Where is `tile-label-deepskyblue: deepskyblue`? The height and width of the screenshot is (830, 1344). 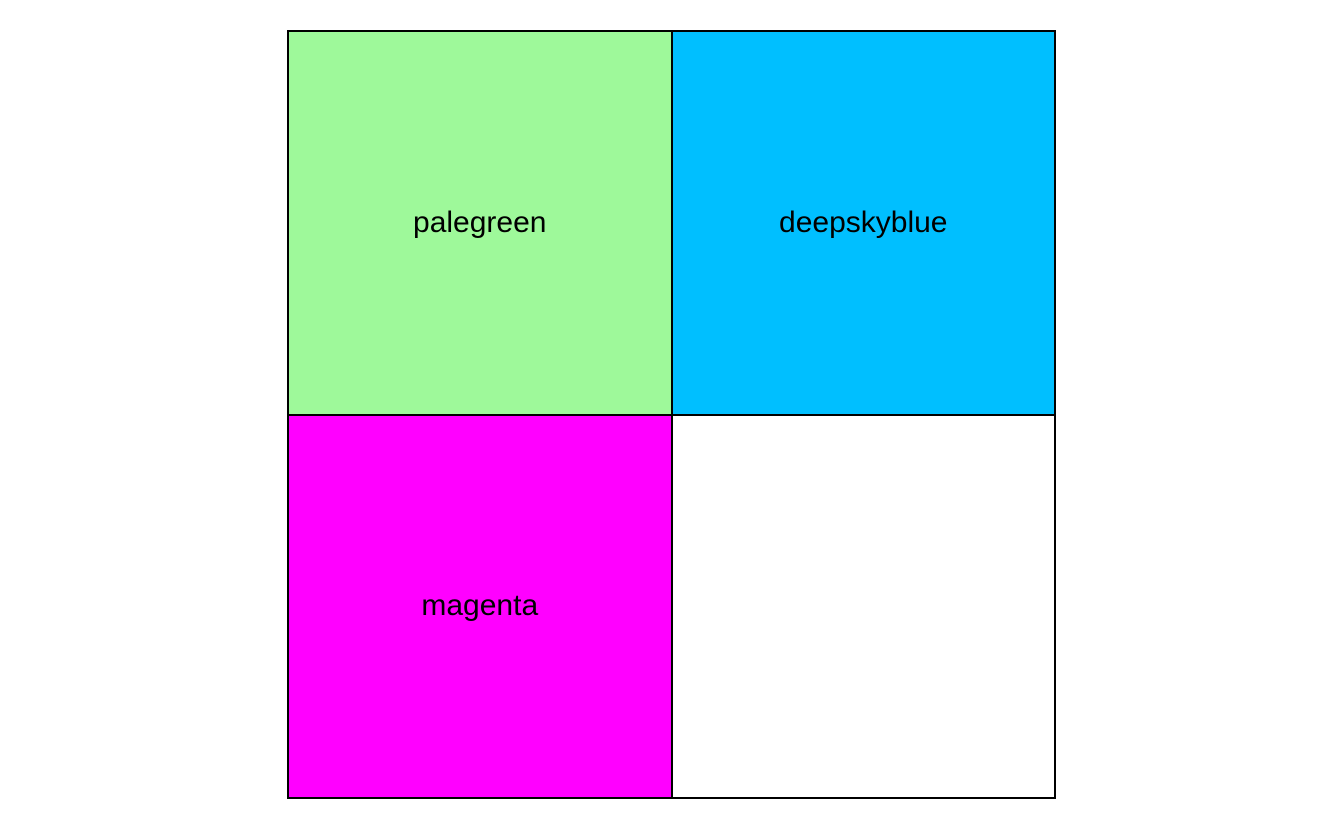
tile-label-deepskyblue: deepskyblue is located at coordinates (863, 222).